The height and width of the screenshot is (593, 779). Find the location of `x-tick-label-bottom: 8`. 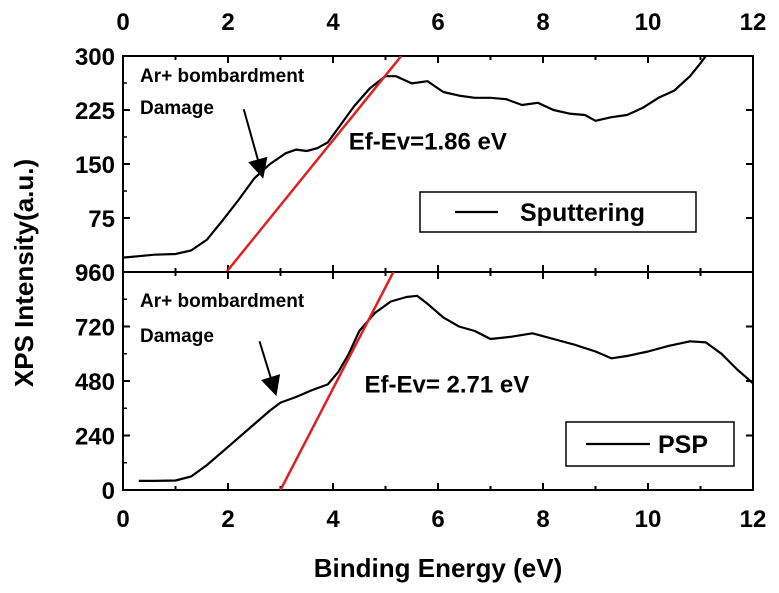

x-tick-label-bottom: 8 is located at coordinates (542, 519).